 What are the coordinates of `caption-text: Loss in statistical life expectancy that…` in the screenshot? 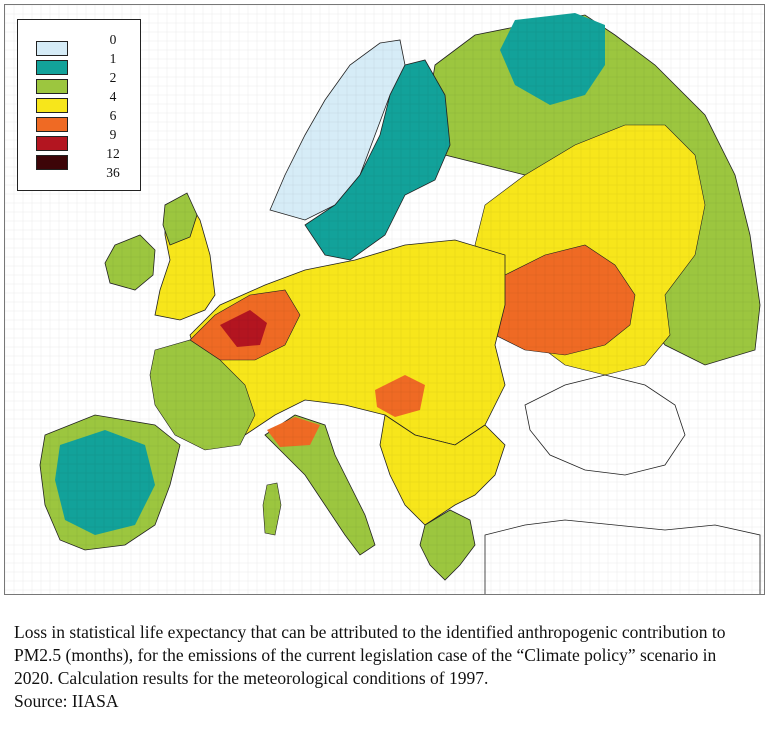 It's located at (370, 655).